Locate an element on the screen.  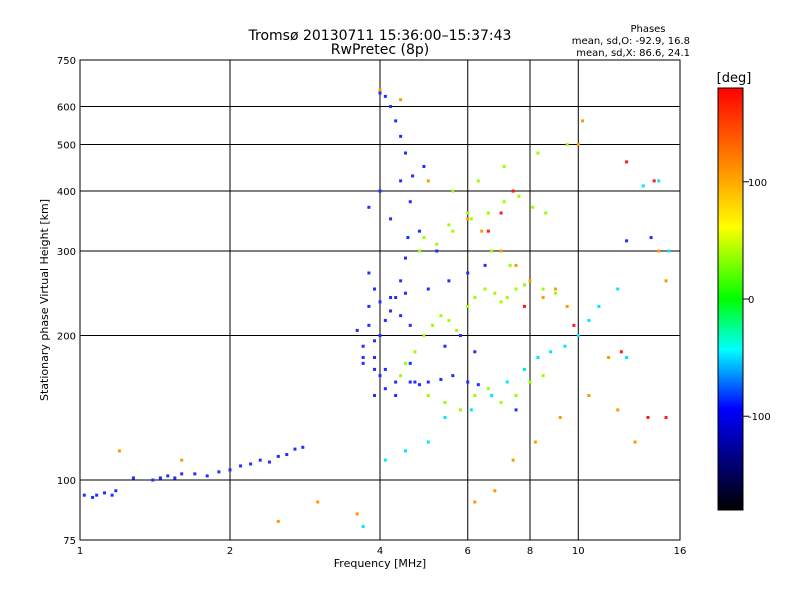
x-tick-label: 2 is located at coordinates (230, 551).